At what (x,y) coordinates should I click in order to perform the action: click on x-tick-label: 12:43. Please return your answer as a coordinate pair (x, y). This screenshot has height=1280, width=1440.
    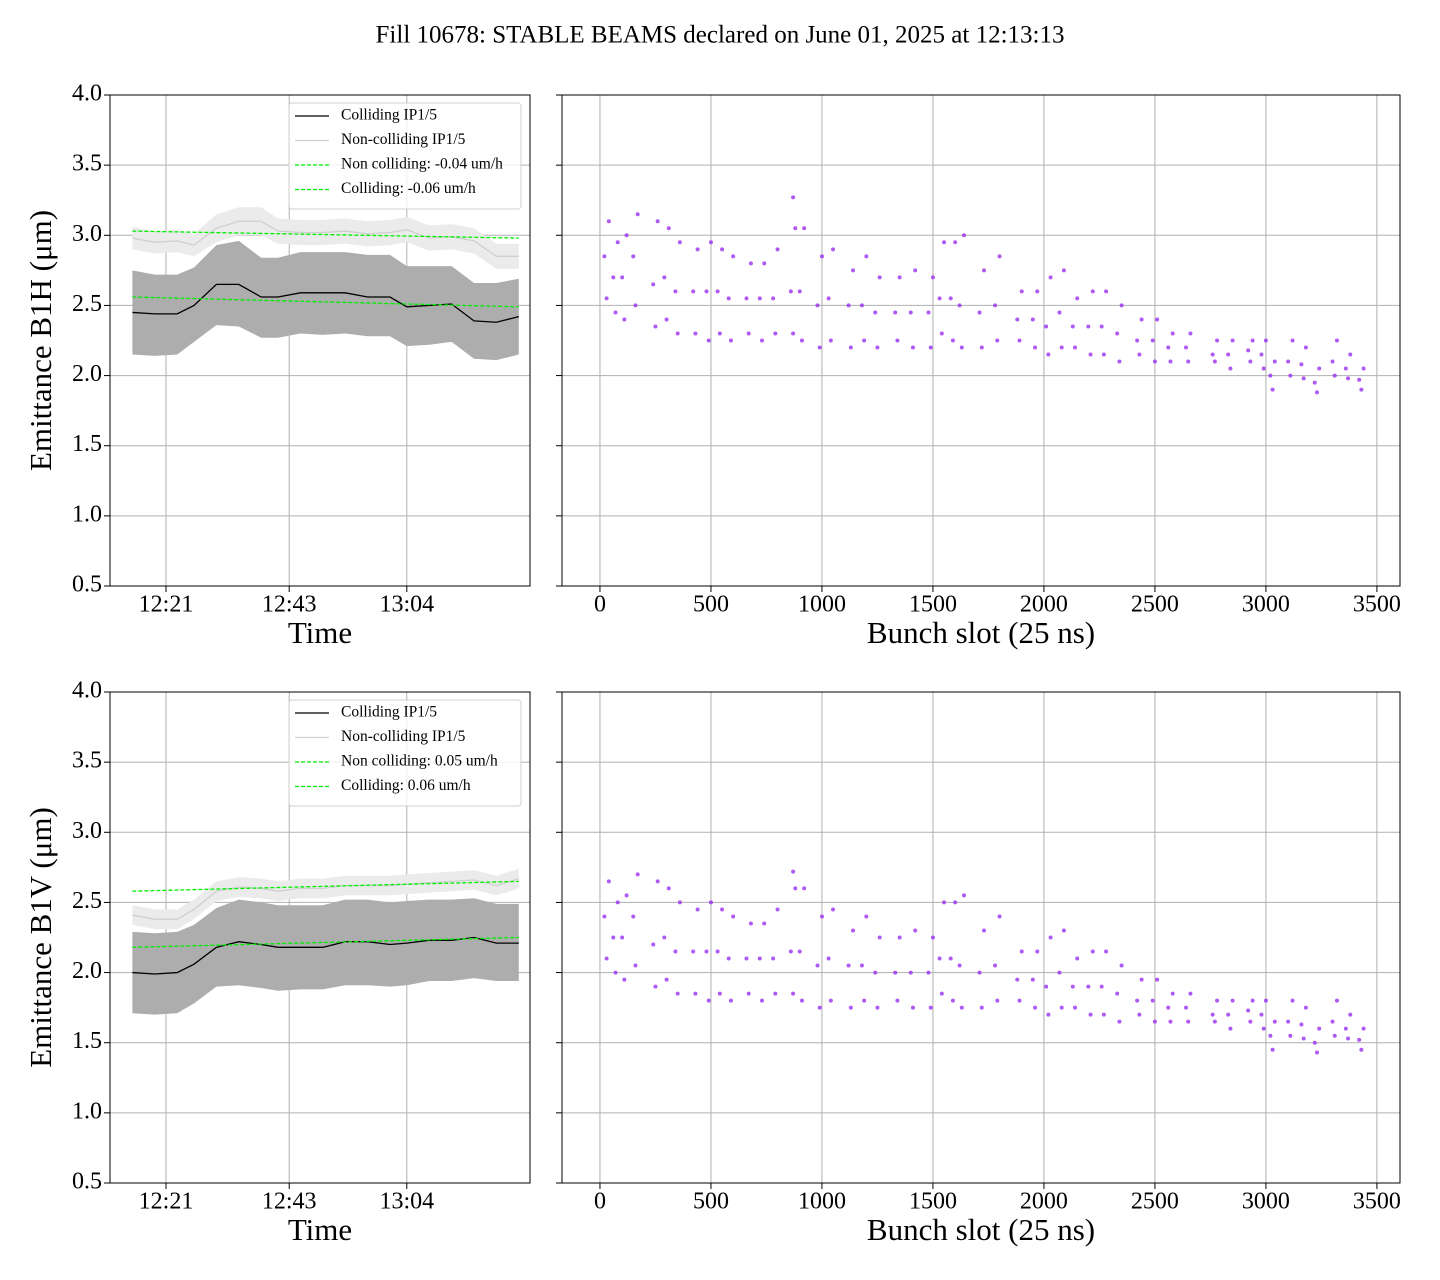
    Looking at the image, I should click on (289, 605).